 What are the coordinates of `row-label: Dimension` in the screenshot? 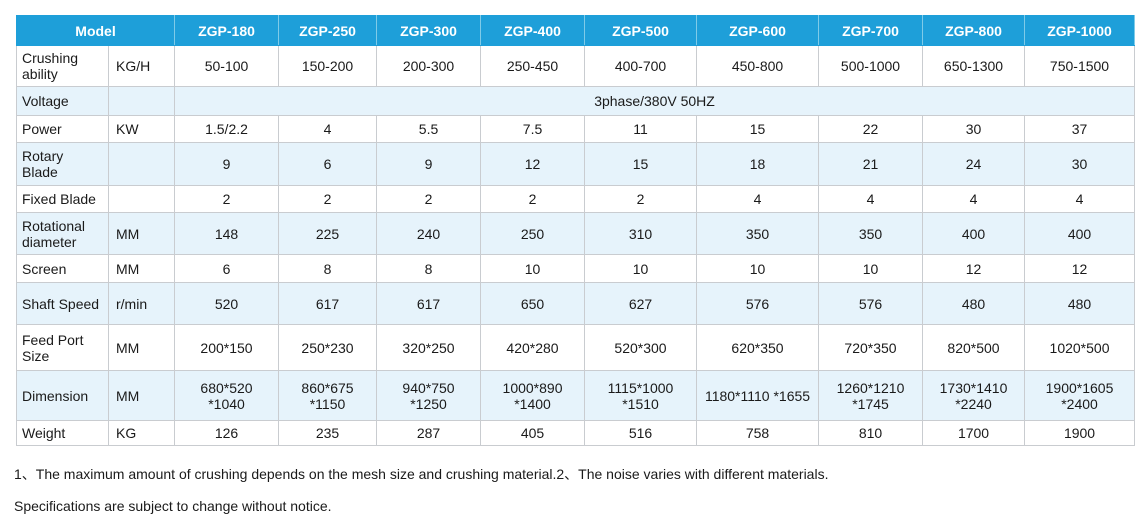 It's located at (62, 395).